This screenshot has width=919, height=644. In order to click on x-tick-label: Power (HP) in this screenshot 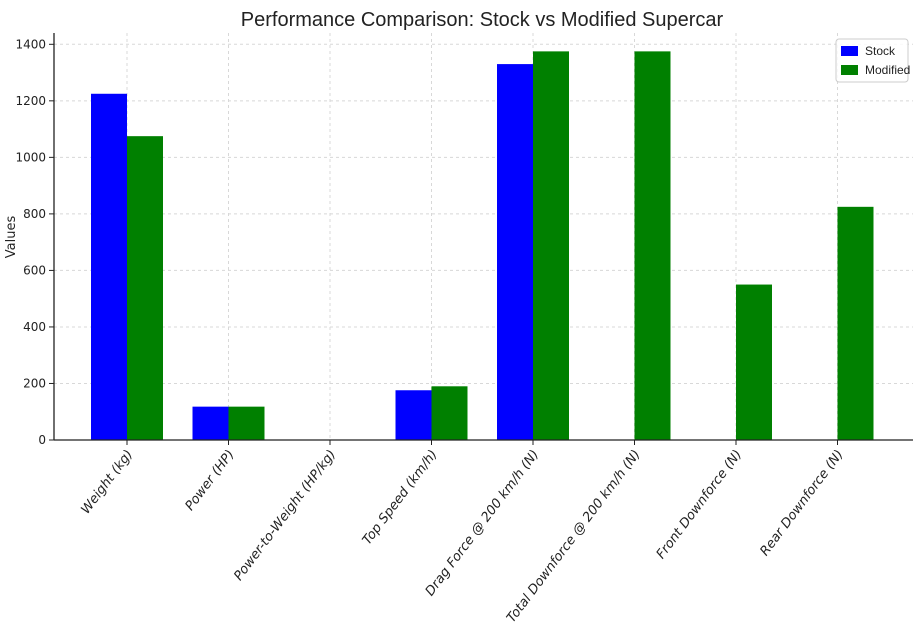, I will do `click(210, 480)`.